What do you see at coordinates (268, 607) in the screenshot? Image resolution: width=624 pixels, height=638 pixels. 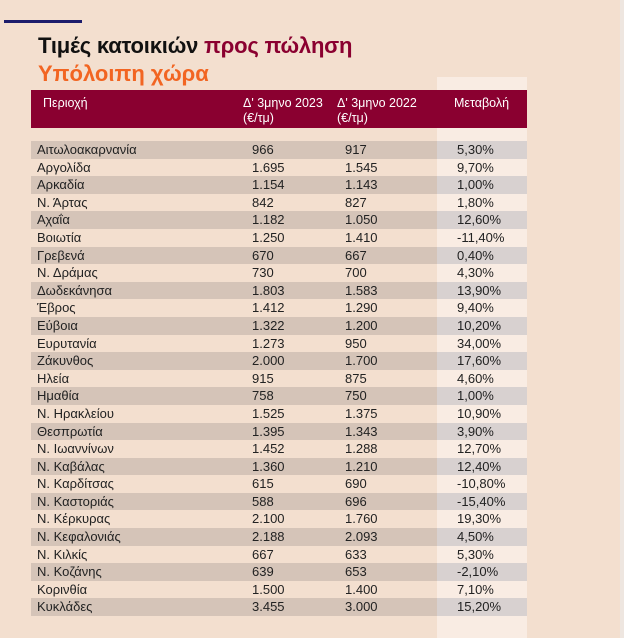 I see `cell-q2023: 3.455` at bounding box center [268, 607].